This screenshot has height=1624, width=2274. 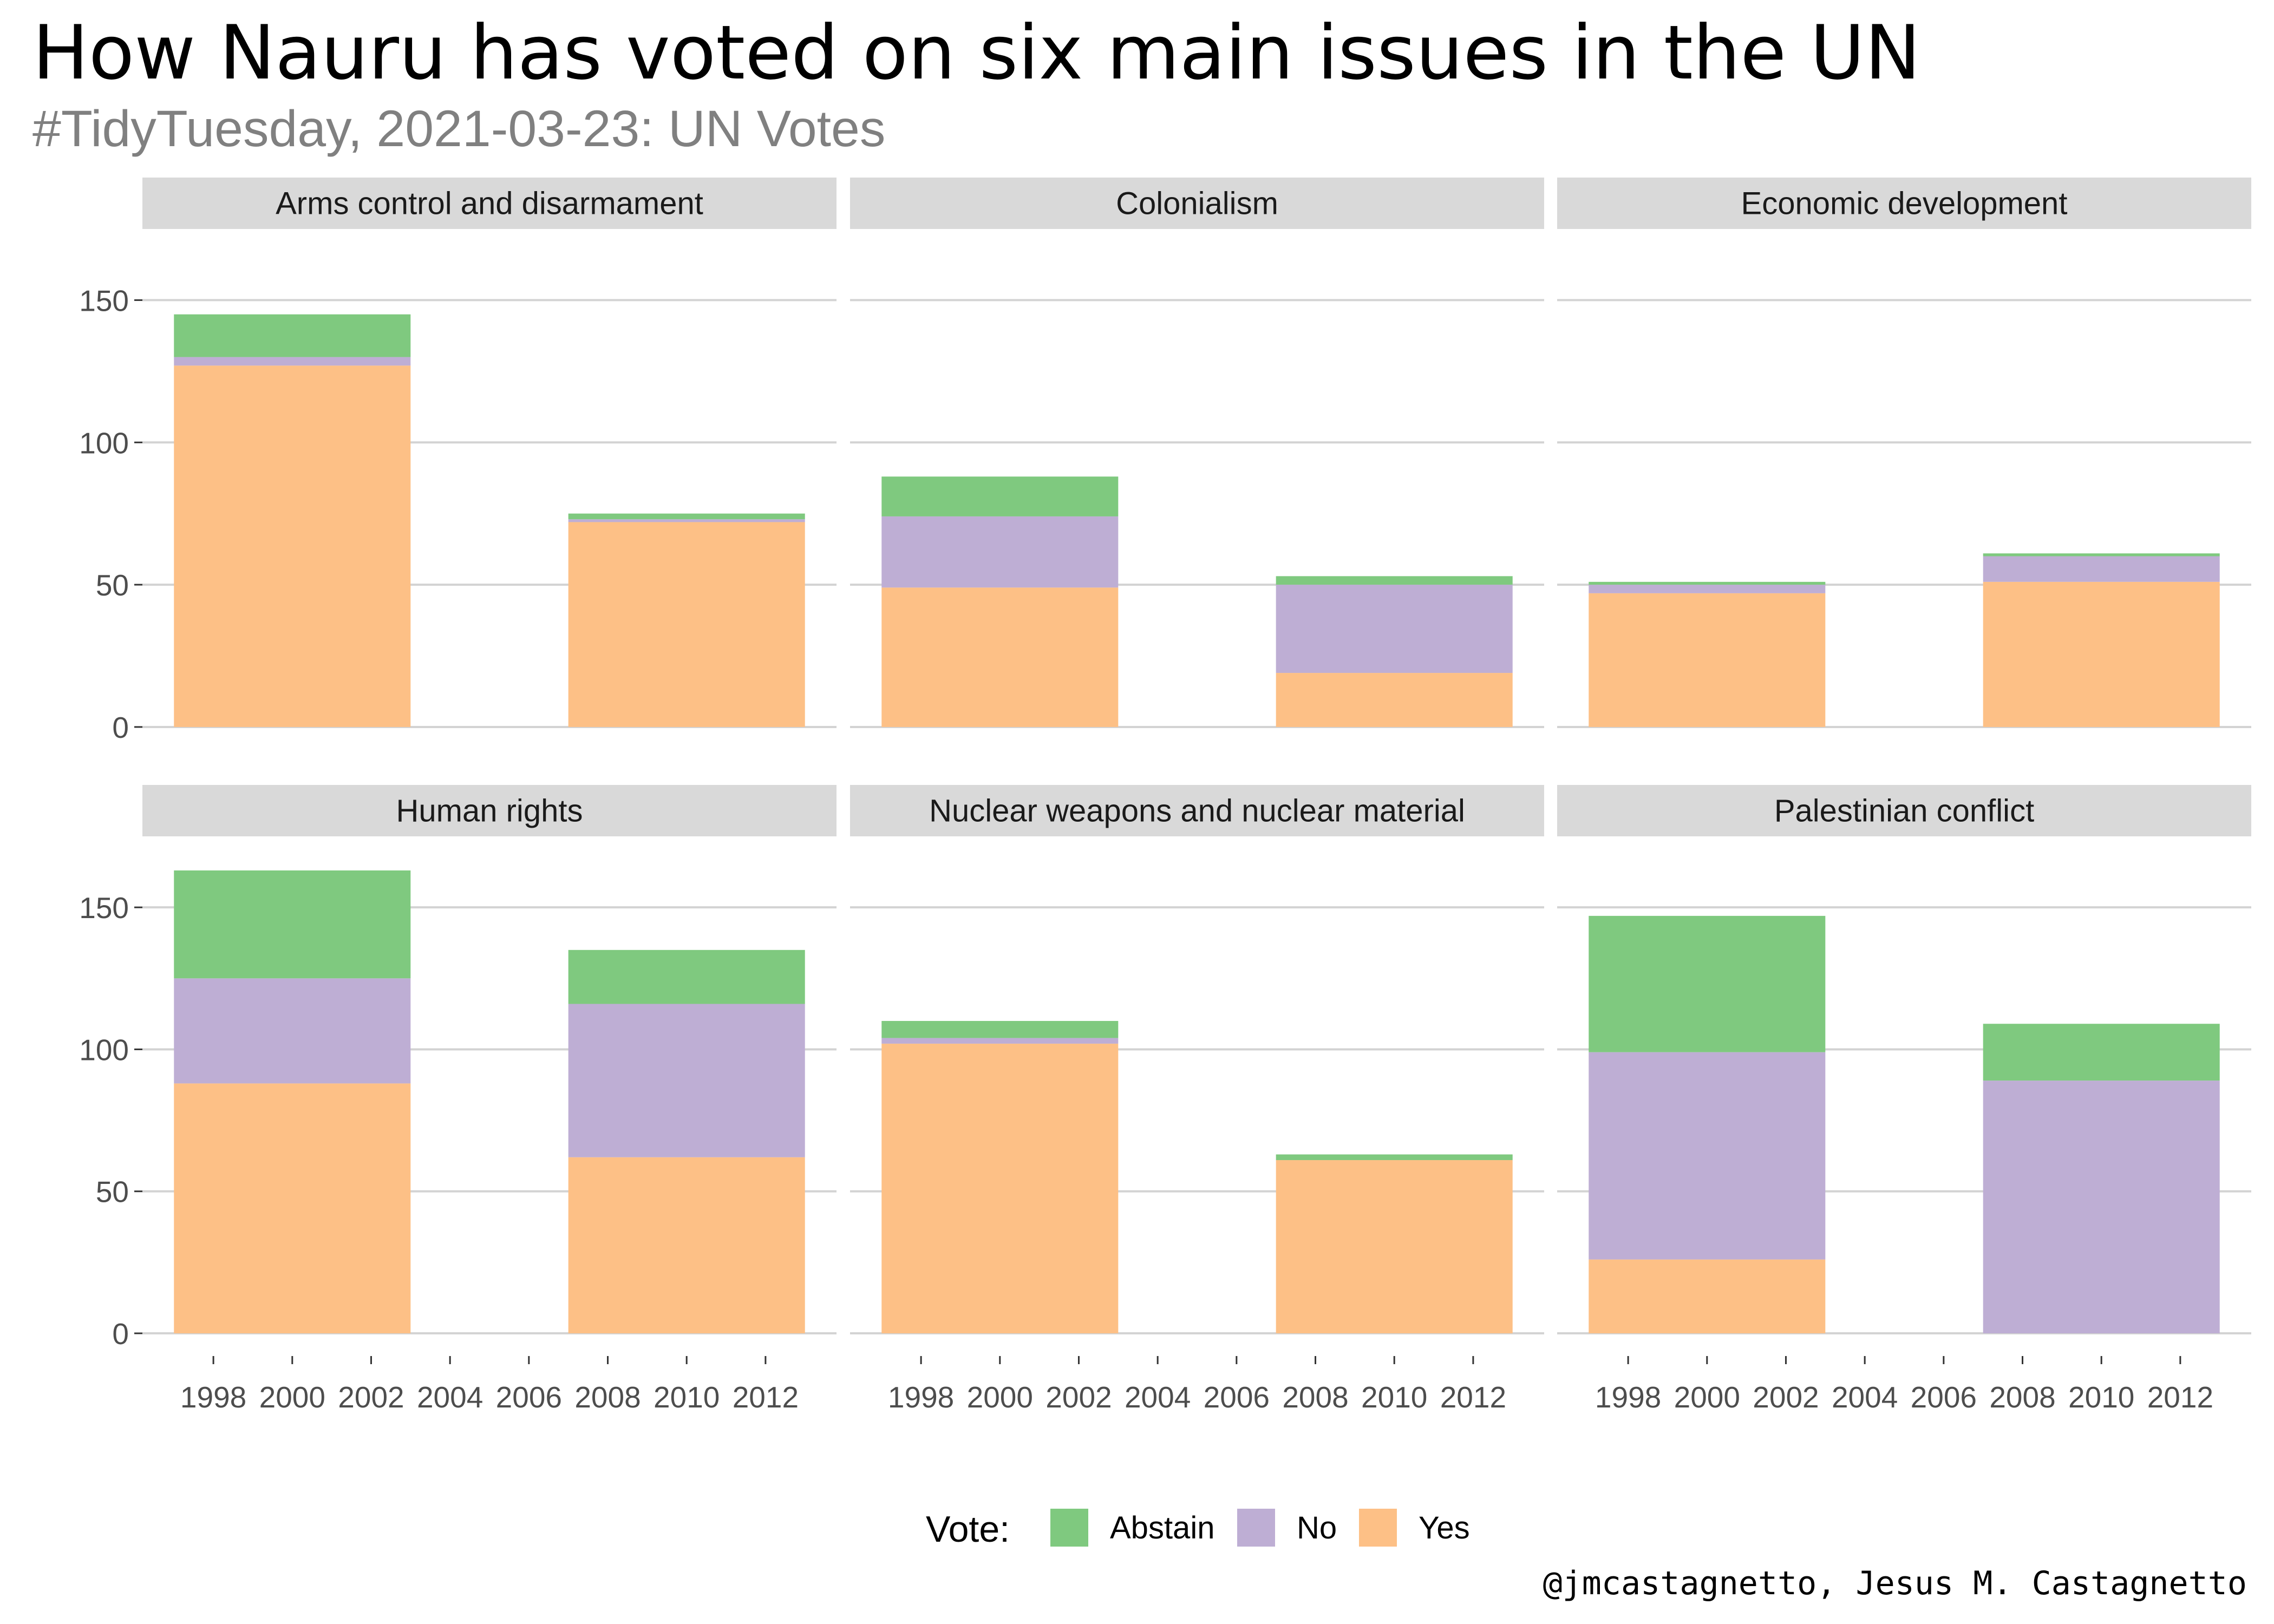 I want to click on facet-label: Human rights, so click(x=490, y=811).